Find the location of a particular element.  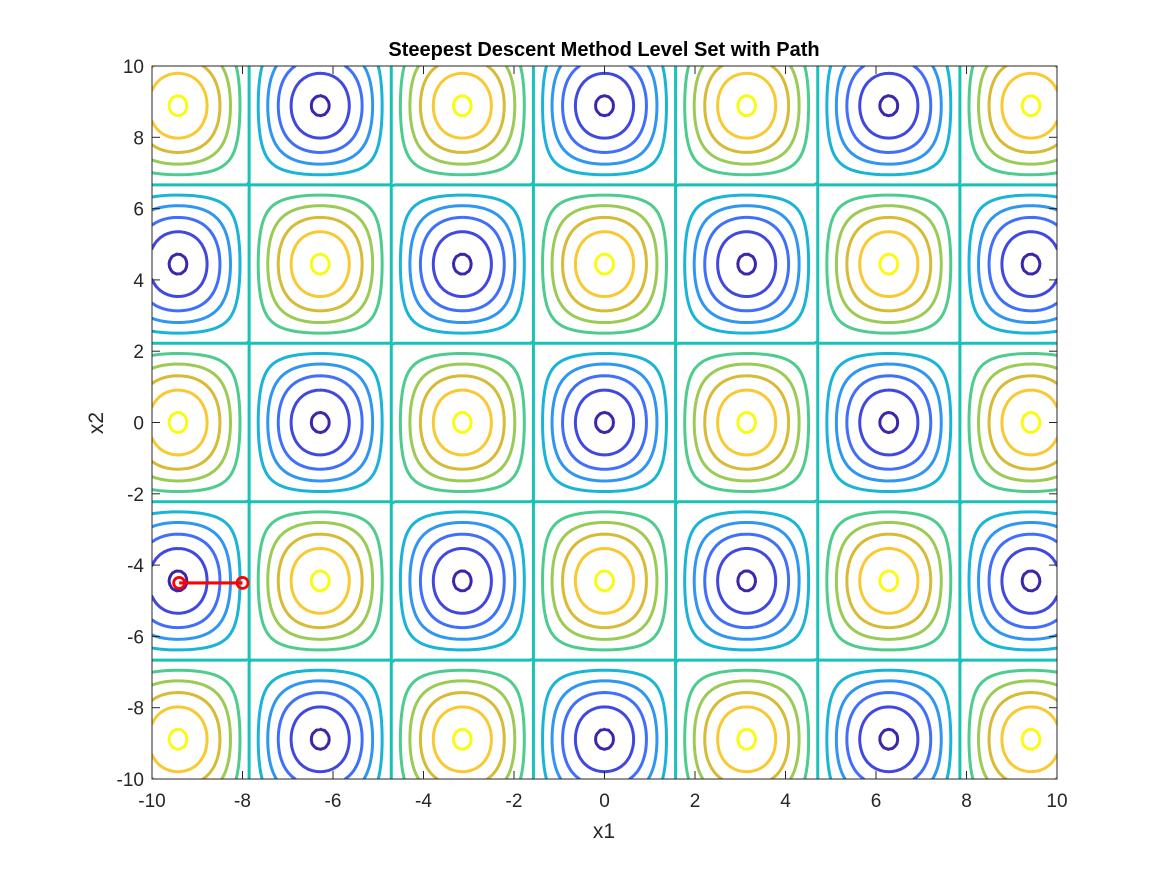

y-axis-label: x2 is located at coordinates (96, 423).